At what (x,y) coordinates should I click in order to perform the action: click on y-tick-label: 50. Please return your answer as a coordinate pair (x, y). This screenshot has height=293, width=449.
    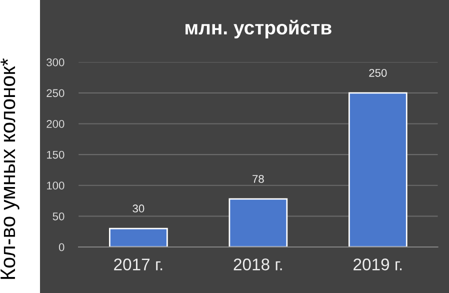
    Looking at the image, I should click on (58, 216).